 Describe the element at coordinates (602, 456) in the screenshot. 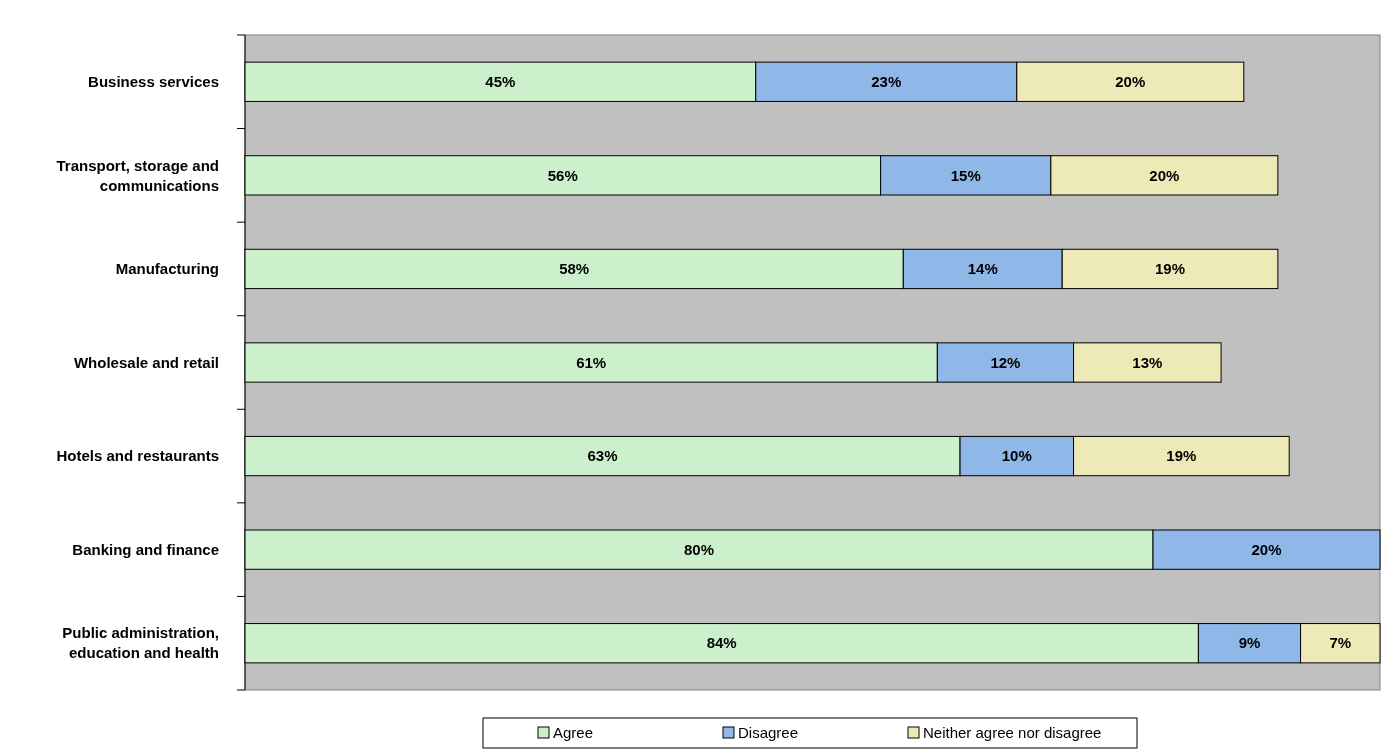

I see `data-label: 63%` at that location.